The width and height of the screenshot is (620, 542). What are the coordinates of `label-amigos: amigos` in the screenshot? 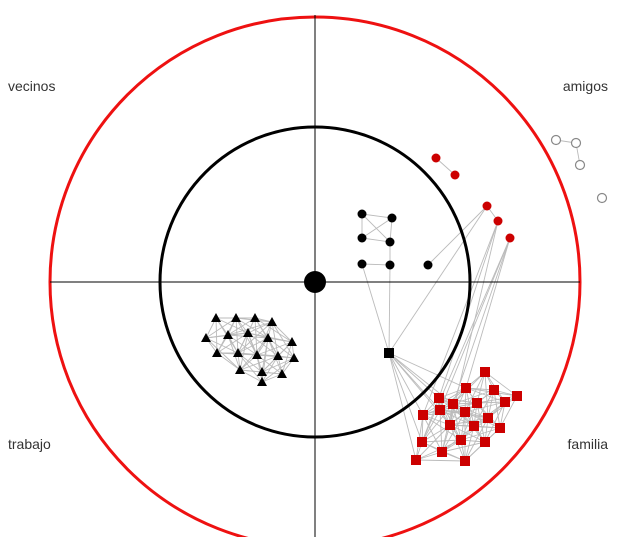 It's located at (585, 86).